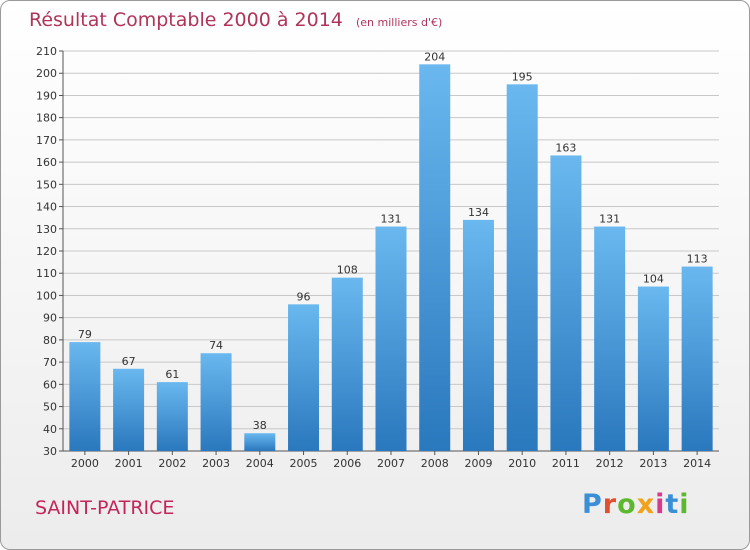 This screenshot has height=550, width=750. I want to click on y-tick-label: 200, so click(46, 73).